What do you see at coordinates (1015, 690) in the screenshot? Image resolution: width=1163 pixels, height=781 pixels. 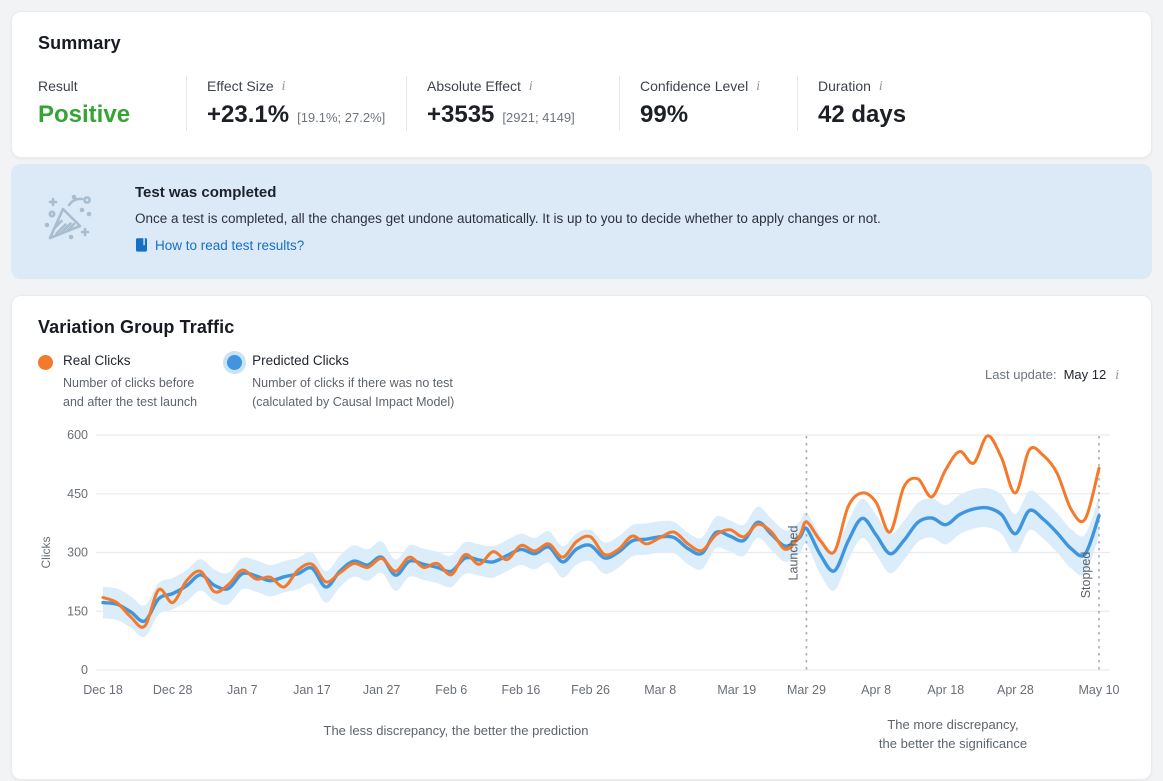 I see `svg-text: Apr 28` at bounding box center [1015, 690].